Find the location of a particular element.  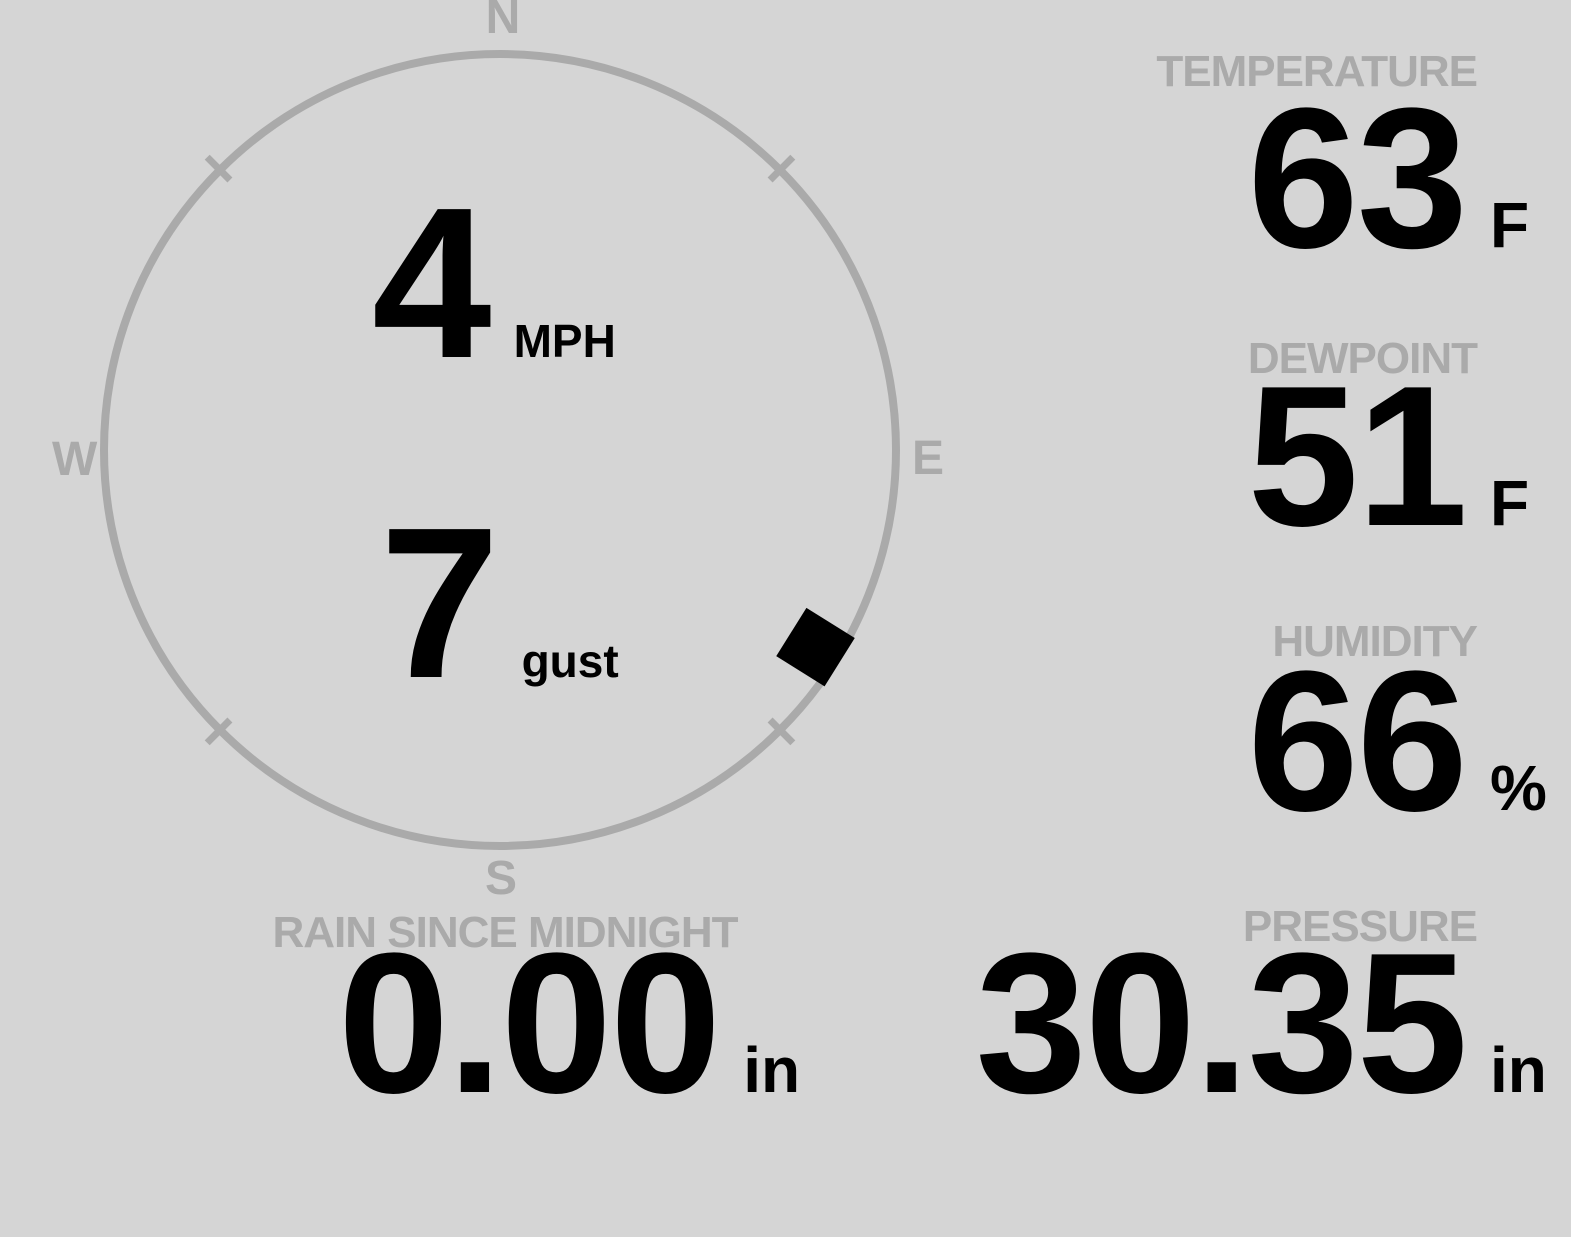

humidity-readout: 66 % is located at coordinates (1405, 742).